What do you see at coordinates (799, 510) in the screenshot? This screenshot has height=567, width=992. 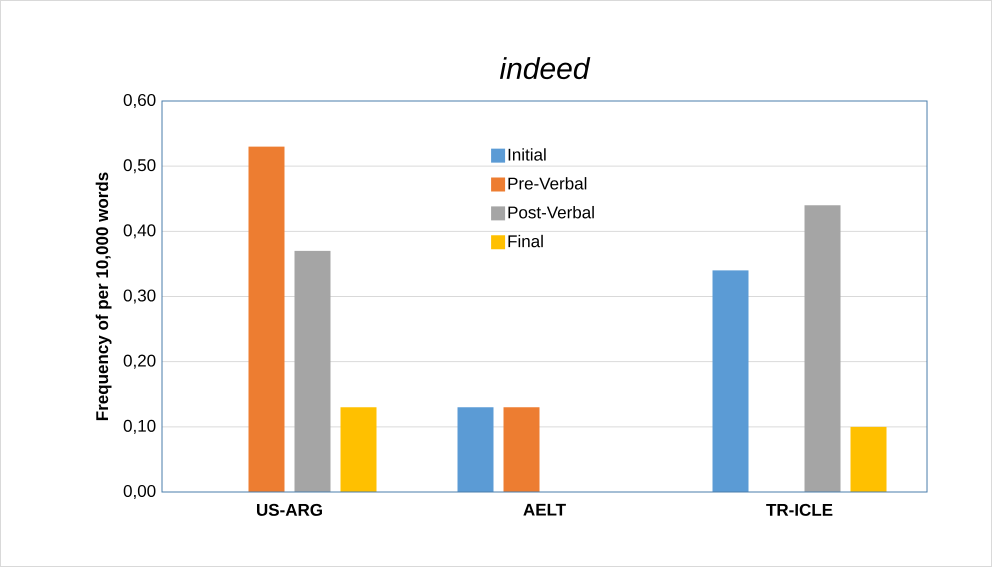 I see `x-tick-label: TR-ICLE` at bounding box center [799, 510].